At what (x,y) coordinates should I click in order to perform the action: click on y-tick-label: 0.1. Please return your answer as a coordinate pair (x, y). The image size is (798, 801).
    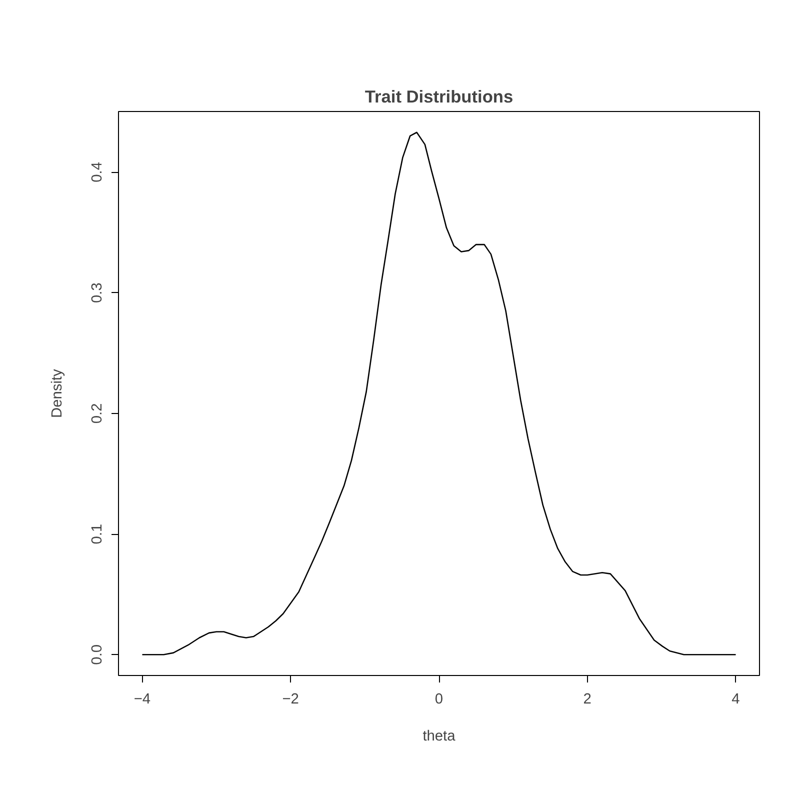
    Looking at the image, I should click on (98, 534).